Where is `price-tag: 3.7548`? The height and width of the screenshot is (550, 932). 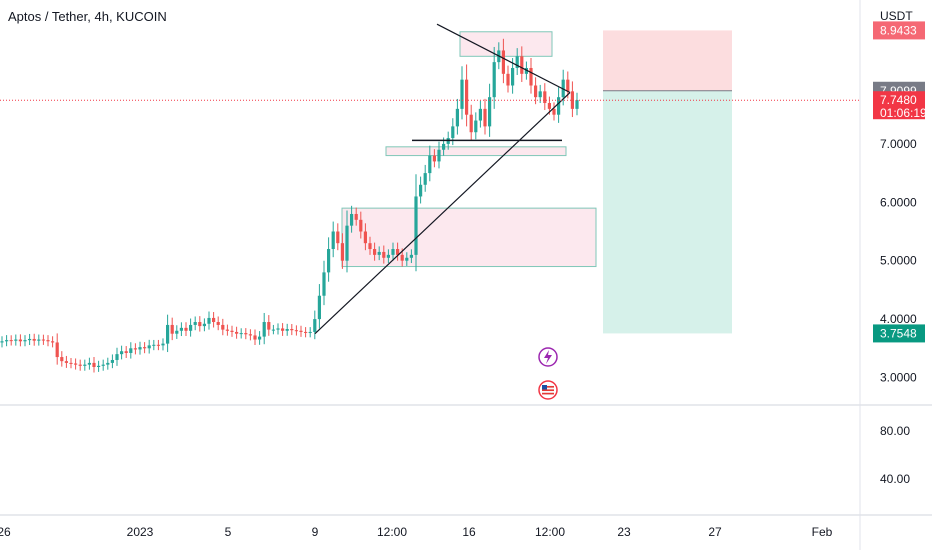 price-tag: 3.7548 is located at coordinates (899, 333).